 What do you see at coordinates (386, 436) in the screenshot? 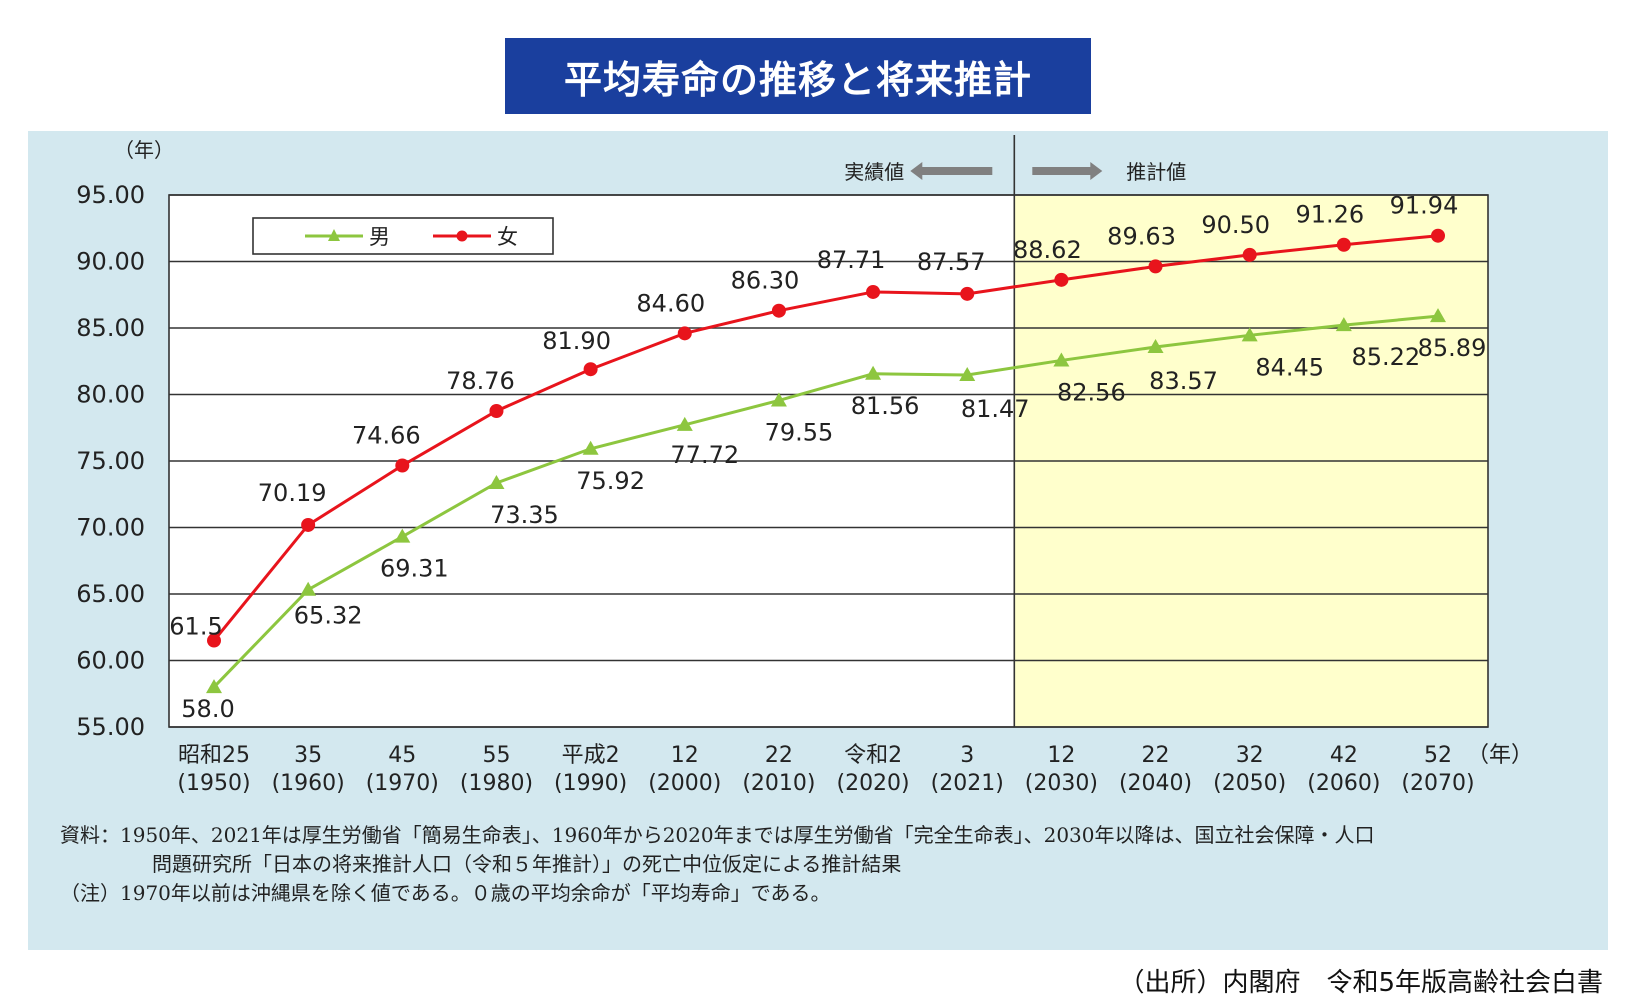
I see `female-data-label: 74.66` at bounding box center [386, 436].